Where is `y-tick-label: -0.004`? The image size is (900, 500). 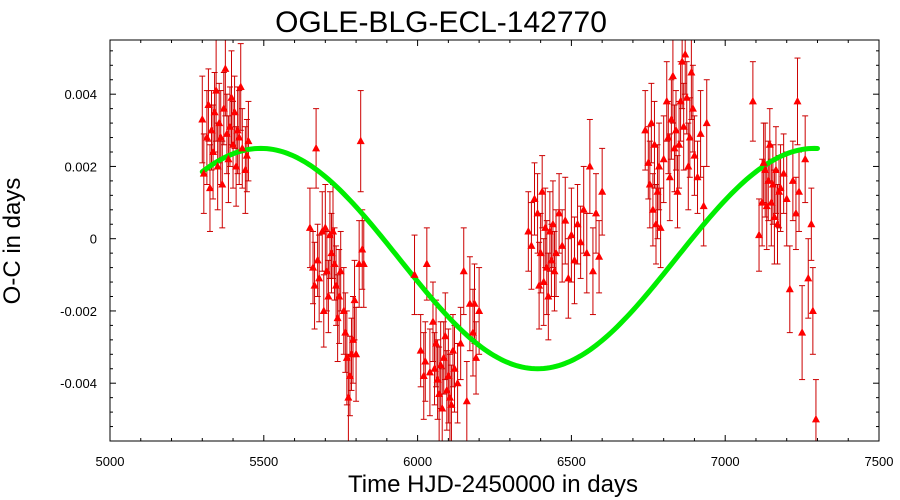 y-tick-label: -0.004 is located at coordinates (78, 383).